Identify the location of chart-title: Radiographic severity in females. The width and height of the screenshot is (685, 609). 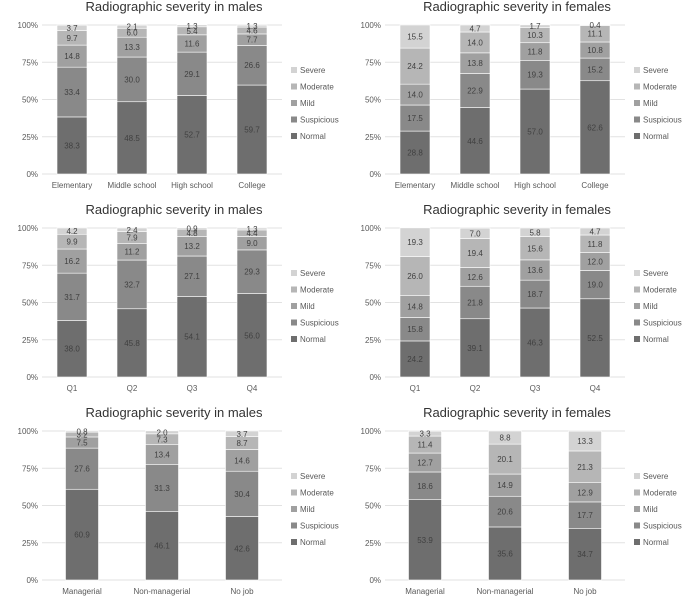
(517, 413).